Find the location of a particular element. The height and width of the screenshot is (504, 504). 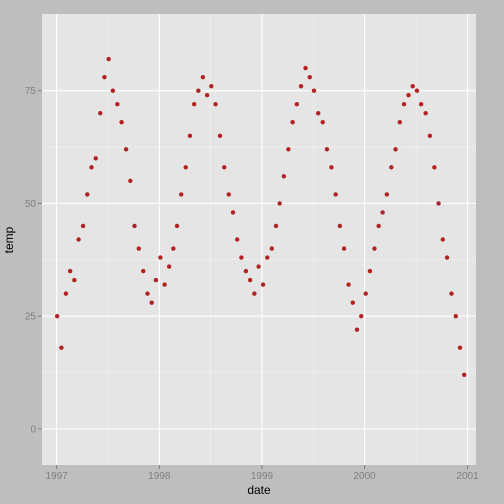

x-tick-label: 1997 is located at coordinates (57, 476).